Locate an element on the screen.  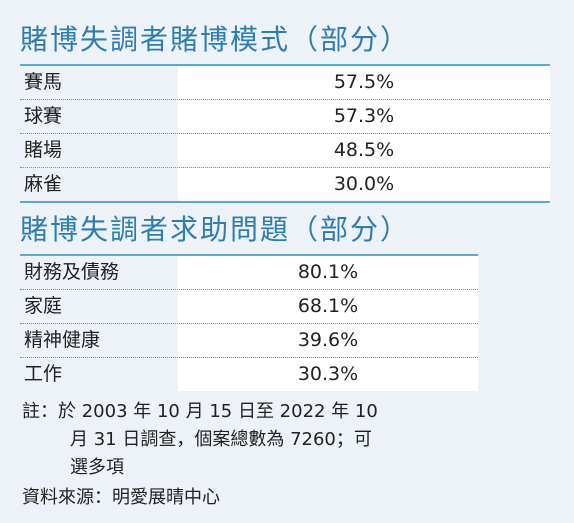
row-value: 57.5% is located at coordinates (364, 82).